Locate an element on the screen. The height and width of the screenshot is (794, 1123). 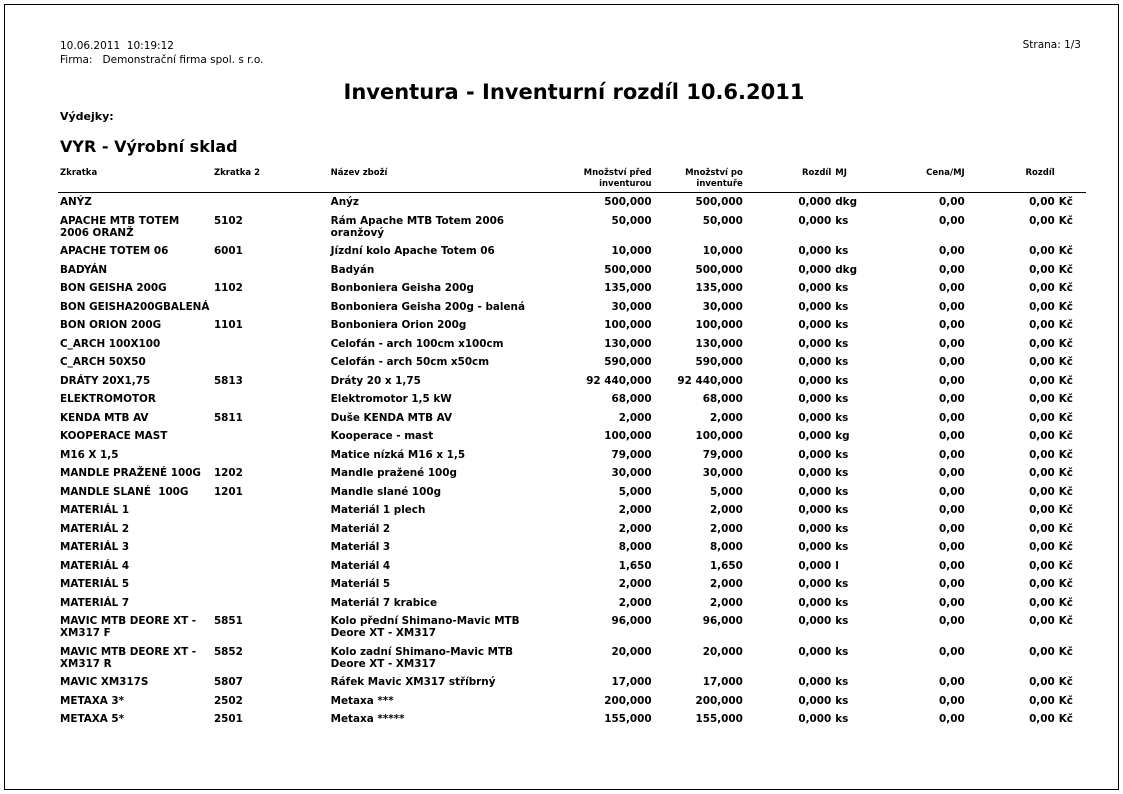
table-cell: 20,000 is located at coordinates (722, 651).